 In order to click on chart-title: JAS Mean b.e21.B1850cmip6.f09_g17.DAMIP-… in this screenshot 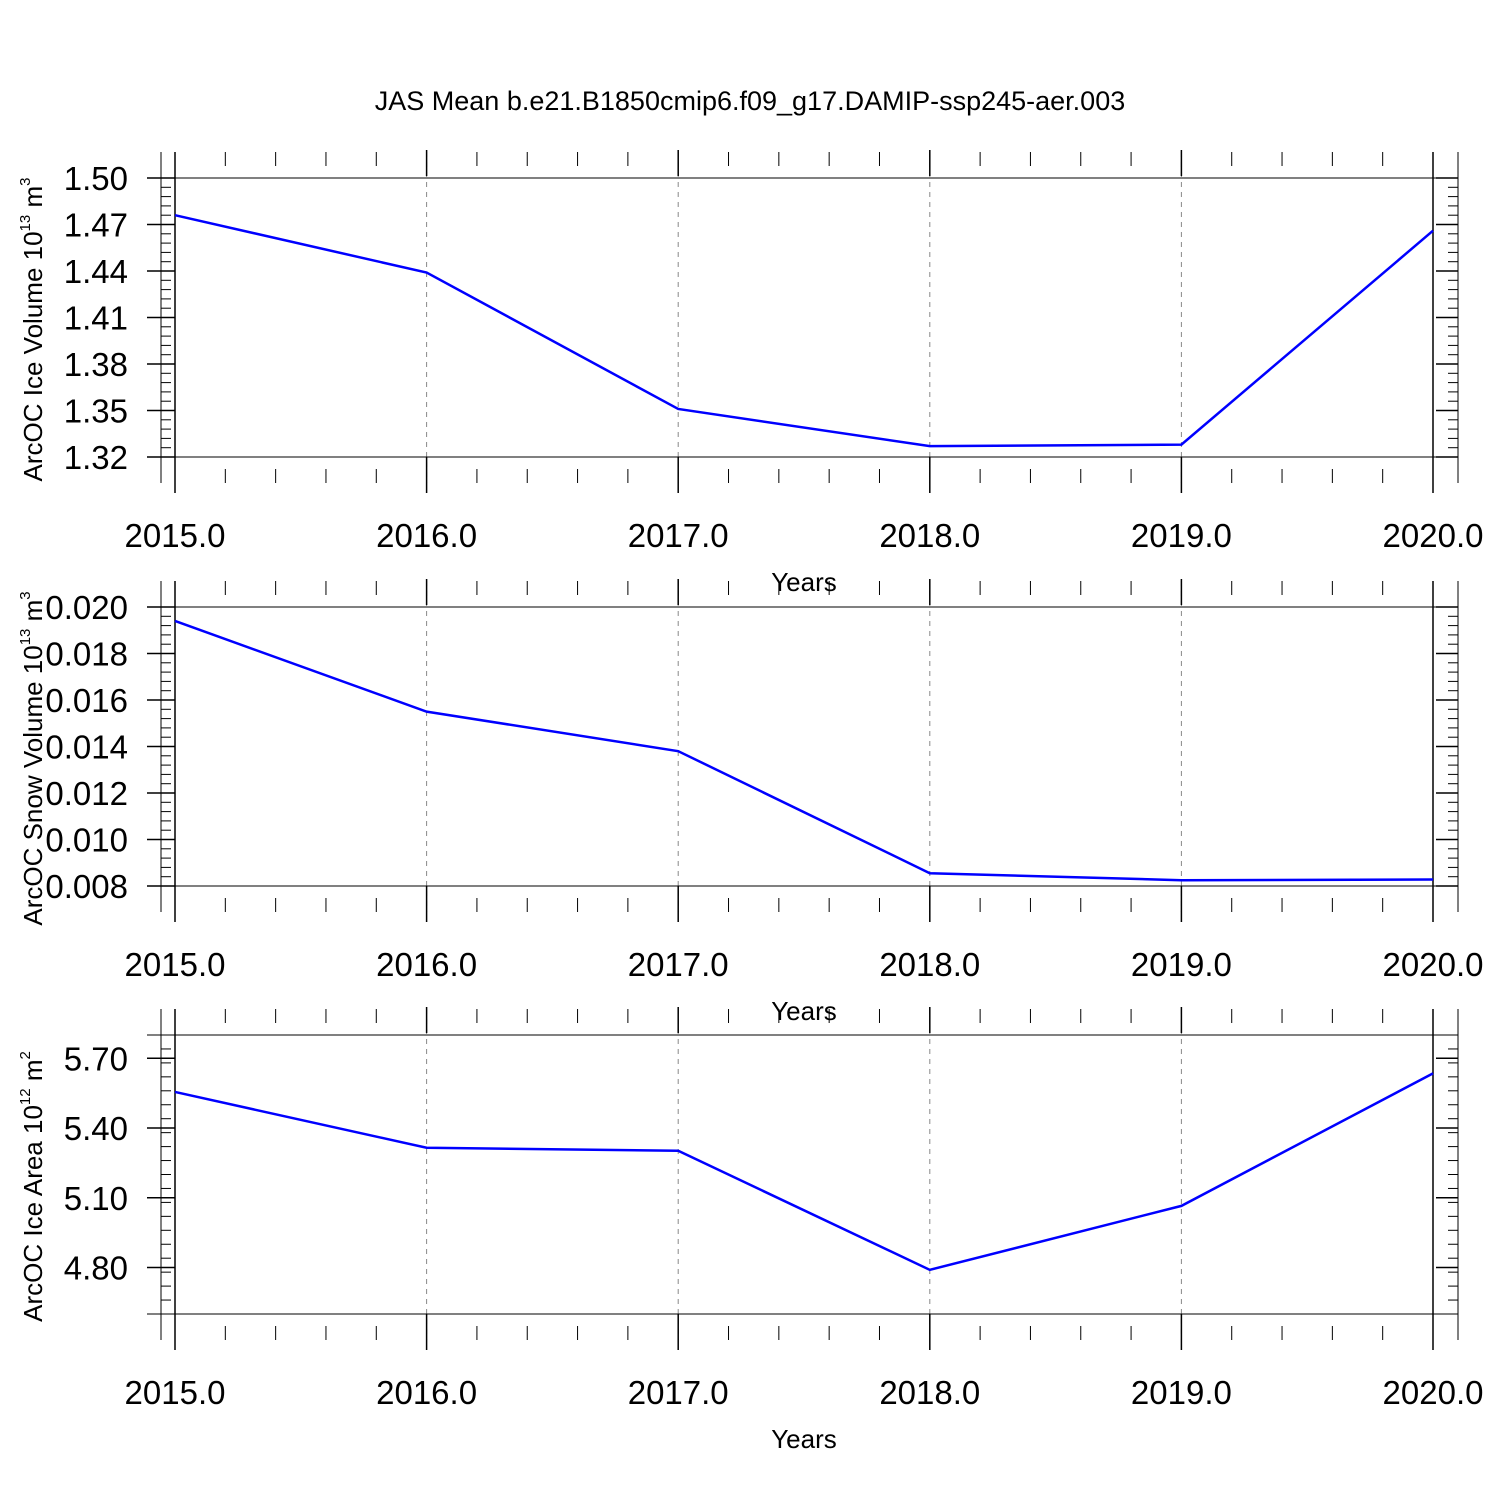, I will do `click(750, 101)`.